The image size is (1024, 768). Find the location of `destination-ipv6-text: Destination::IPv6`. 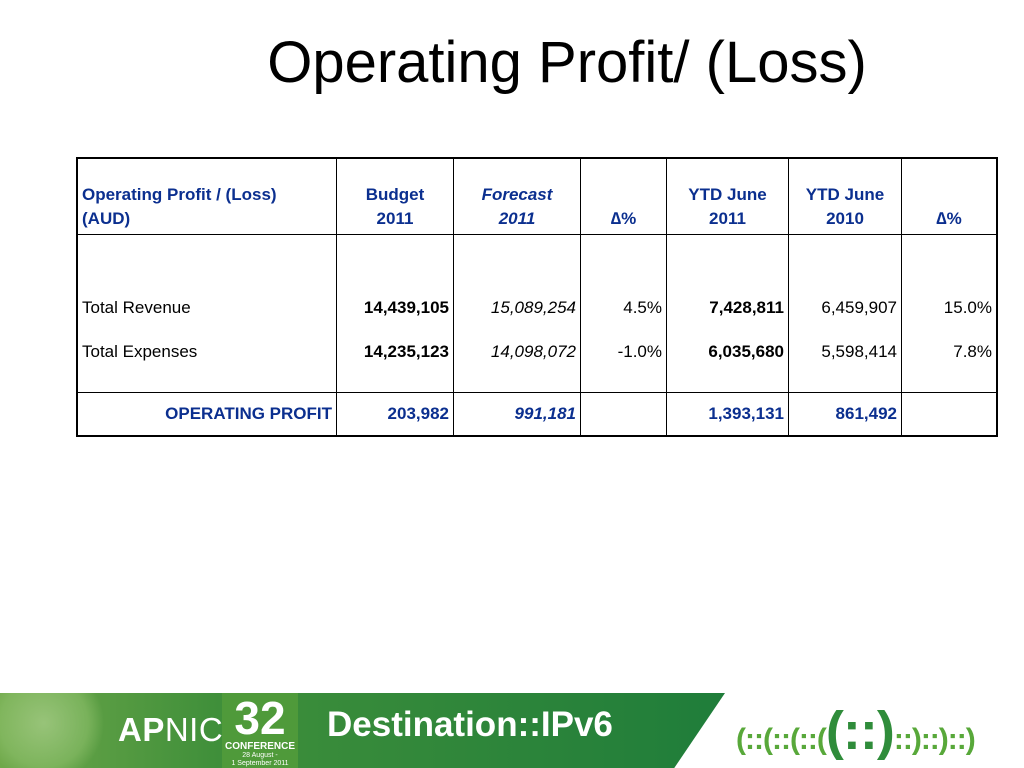

destination-ipv6-text: Destination::IPv6 is located at coordinates (470, 724).